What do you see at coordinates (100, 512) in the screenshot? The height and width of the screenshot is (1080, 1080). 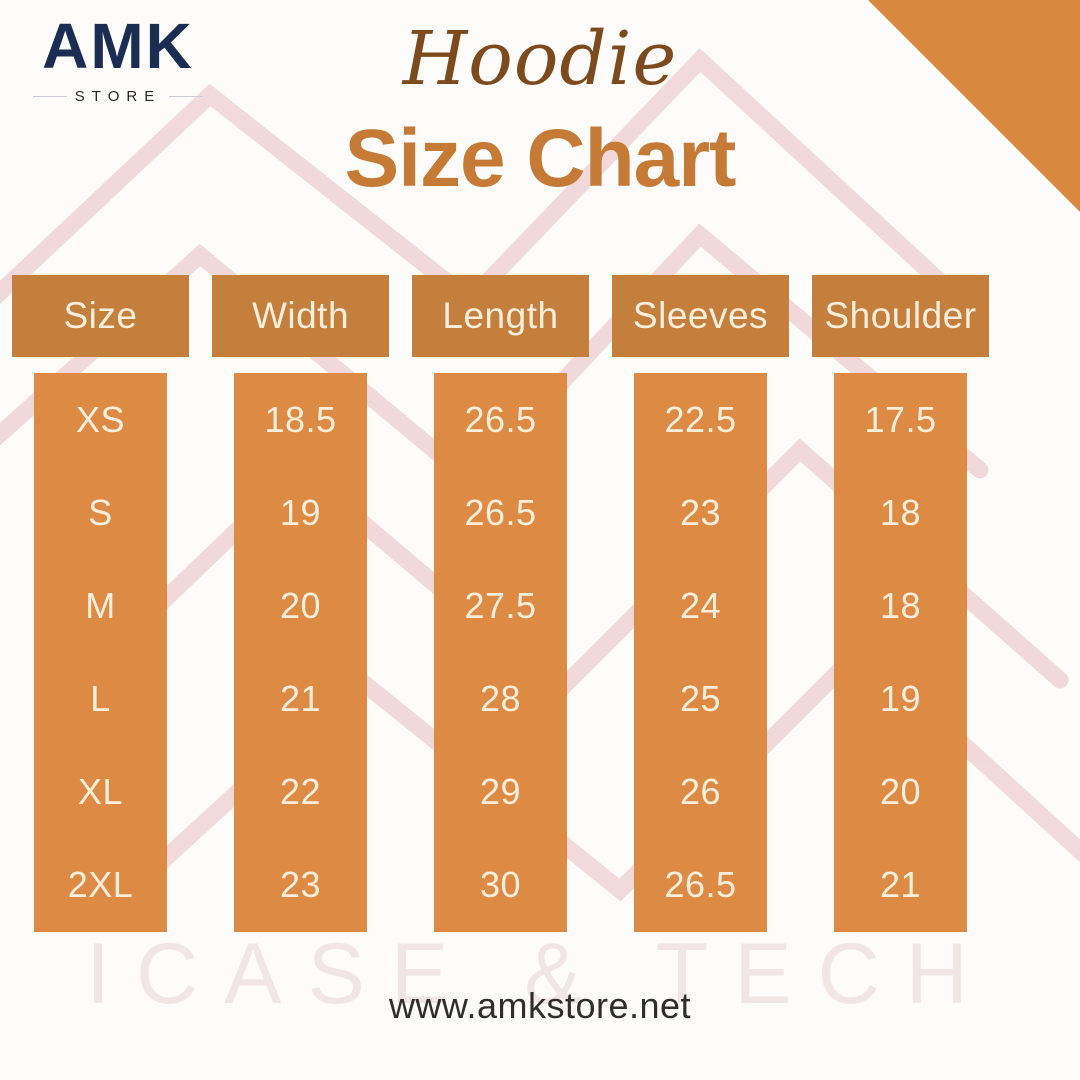 I see `table-cell: S` at bounding box center [100, 512].